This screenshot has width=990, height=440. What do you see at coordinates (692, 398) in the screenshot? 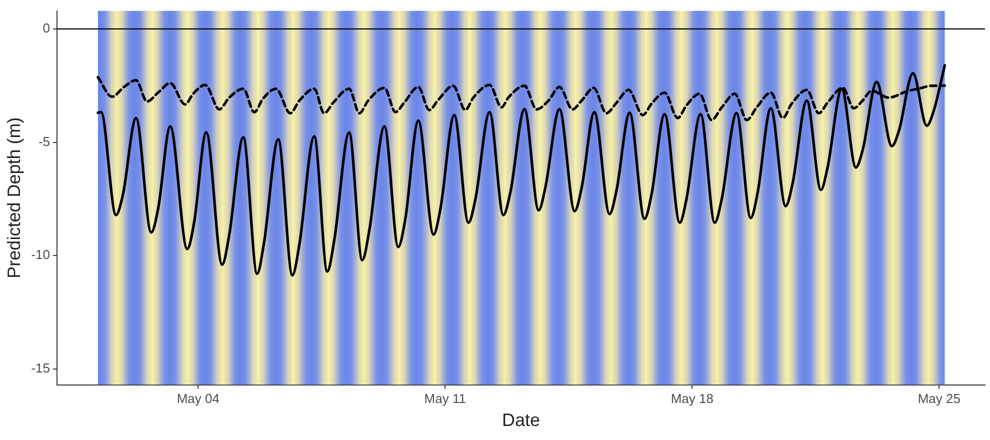
I see `x-tick-label: May 18` at bounding box center [692, 398].